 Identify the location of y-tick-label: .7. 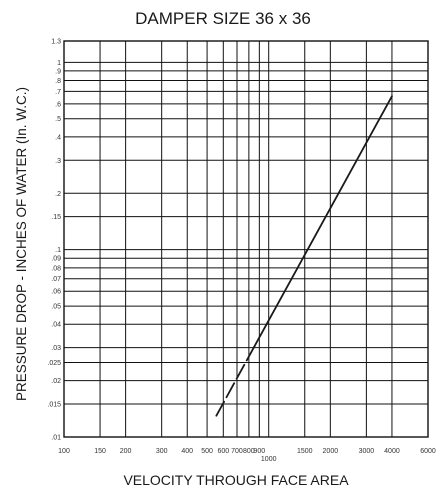
(58, 92).